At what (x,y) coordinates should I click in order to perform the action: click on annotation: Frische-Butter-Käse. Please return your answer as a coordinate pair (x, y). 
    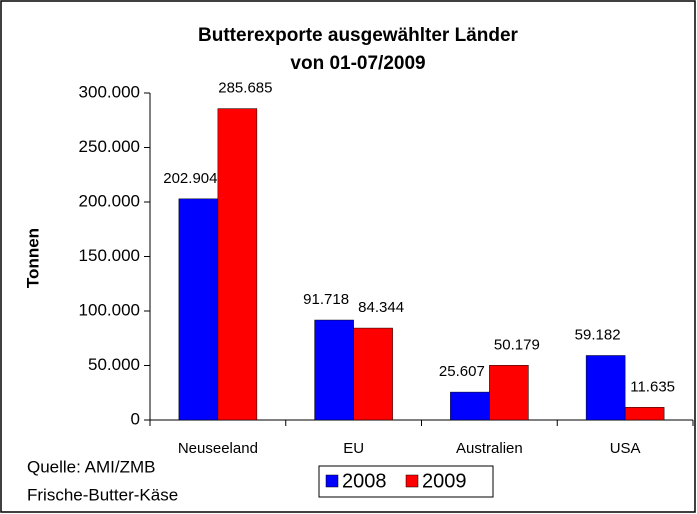
    Looking at the image, I should click on (102, 494).